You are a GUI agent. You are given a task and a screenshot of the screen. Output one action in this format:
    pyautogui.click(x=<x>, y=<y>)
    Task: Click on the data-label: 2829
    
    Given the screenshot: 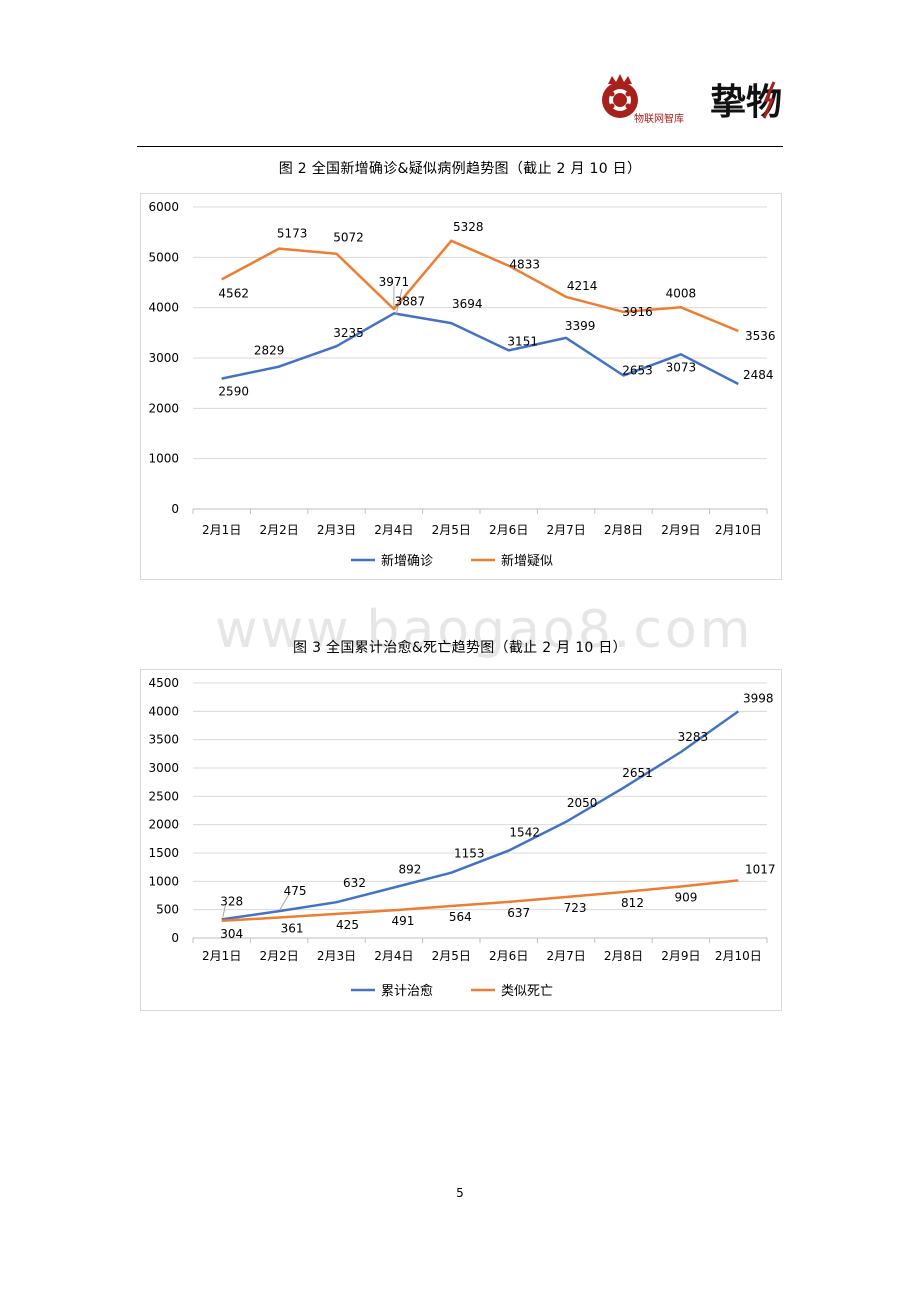 What is the action you would take?
    pyautogui.click(x=269, y=351)
    